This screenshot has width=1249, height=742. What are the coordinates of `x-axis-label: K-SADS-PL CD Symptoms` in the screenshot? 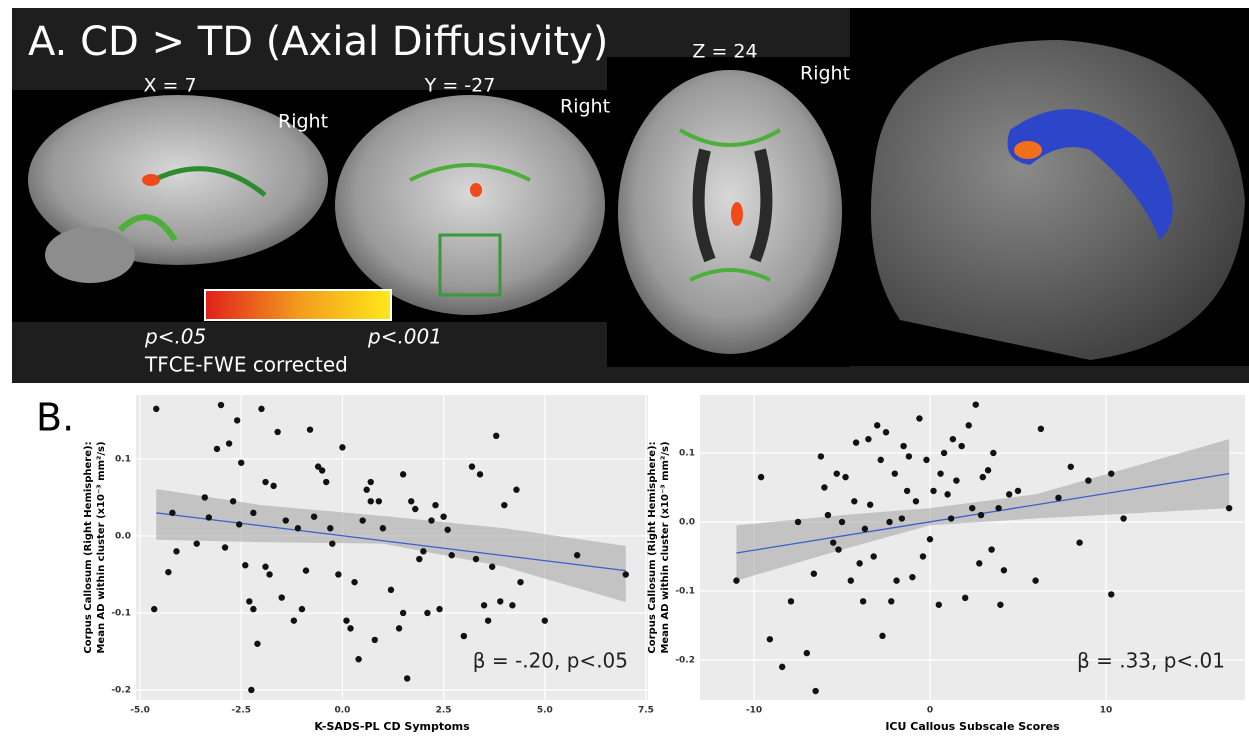 It's located at (392, 726).